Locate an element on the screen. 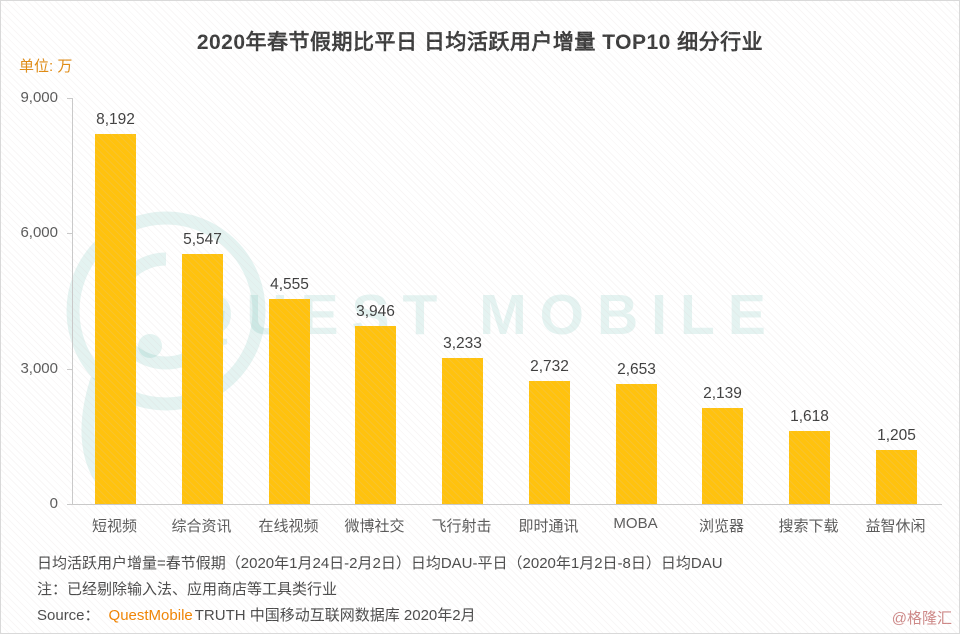  category-label: 飞行射击 is located at coordinates (461, 526).